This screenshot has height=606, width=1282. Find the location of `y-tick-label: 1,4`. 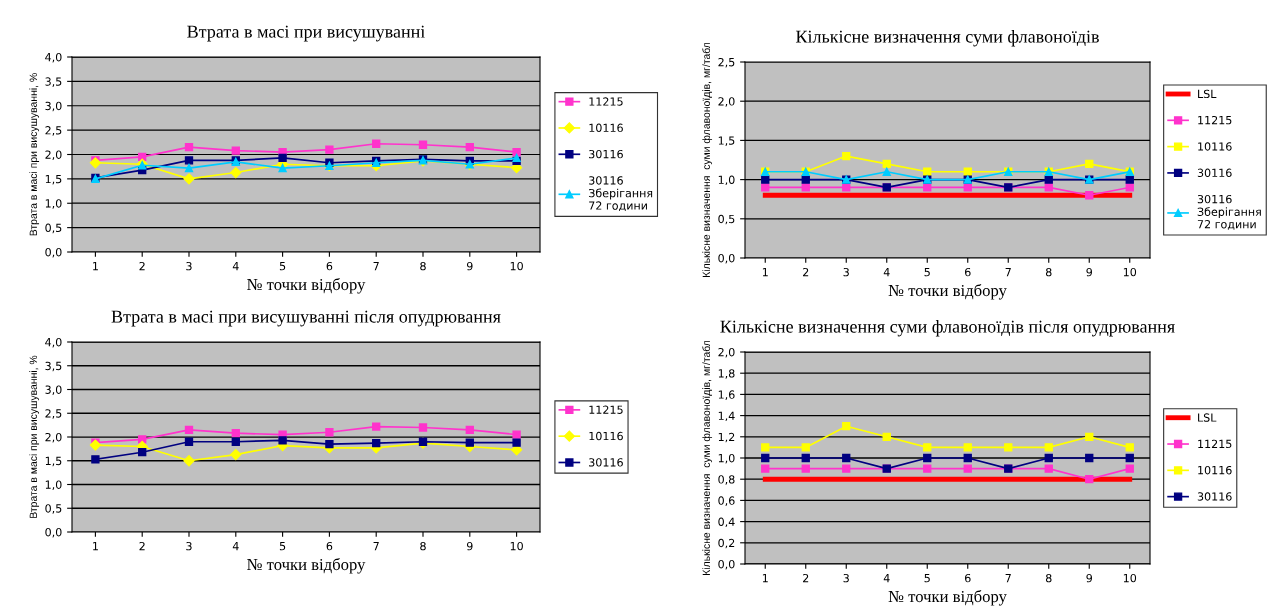

y-tick-label: 1,4 is located at coordinates (726, 416).